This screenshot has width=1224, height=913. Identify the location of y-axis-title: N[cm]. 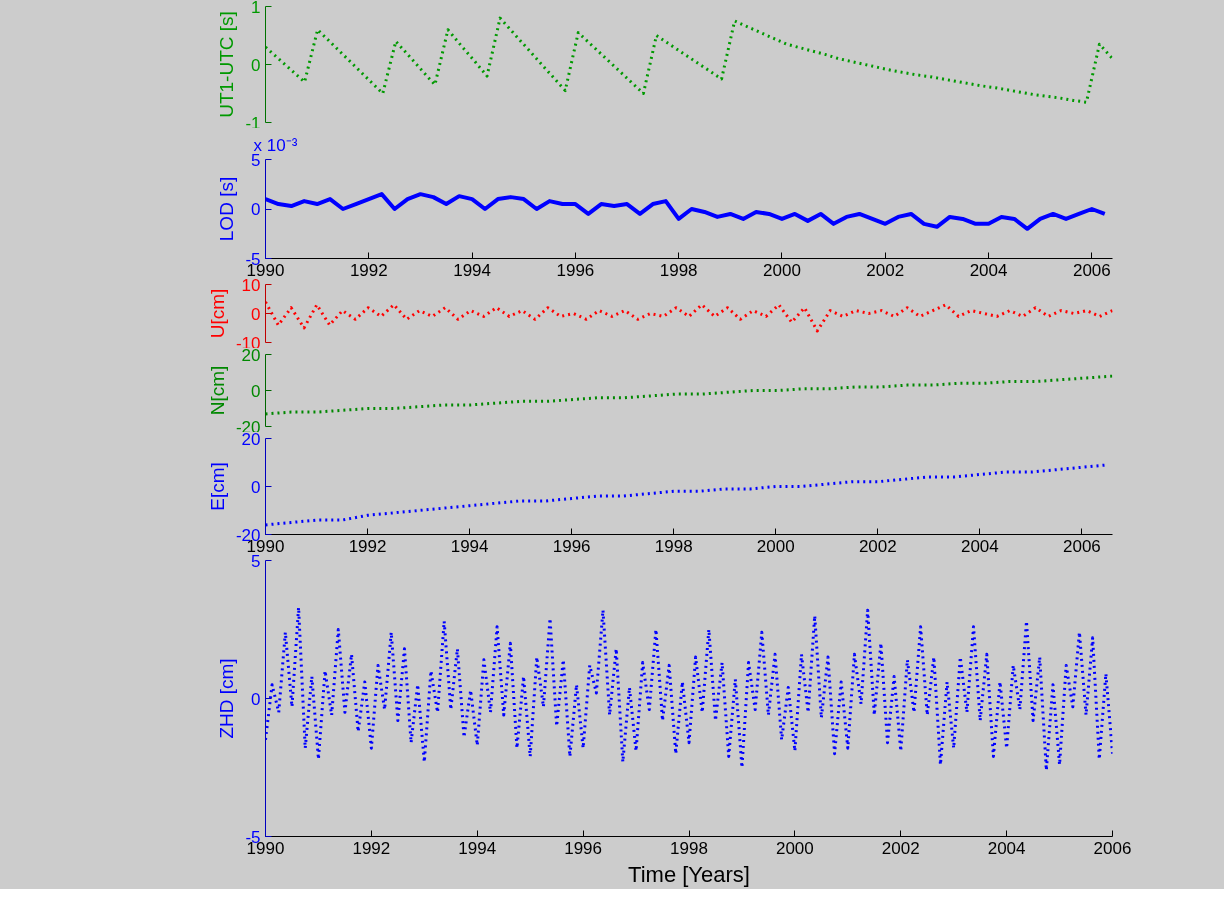
(217, 390).